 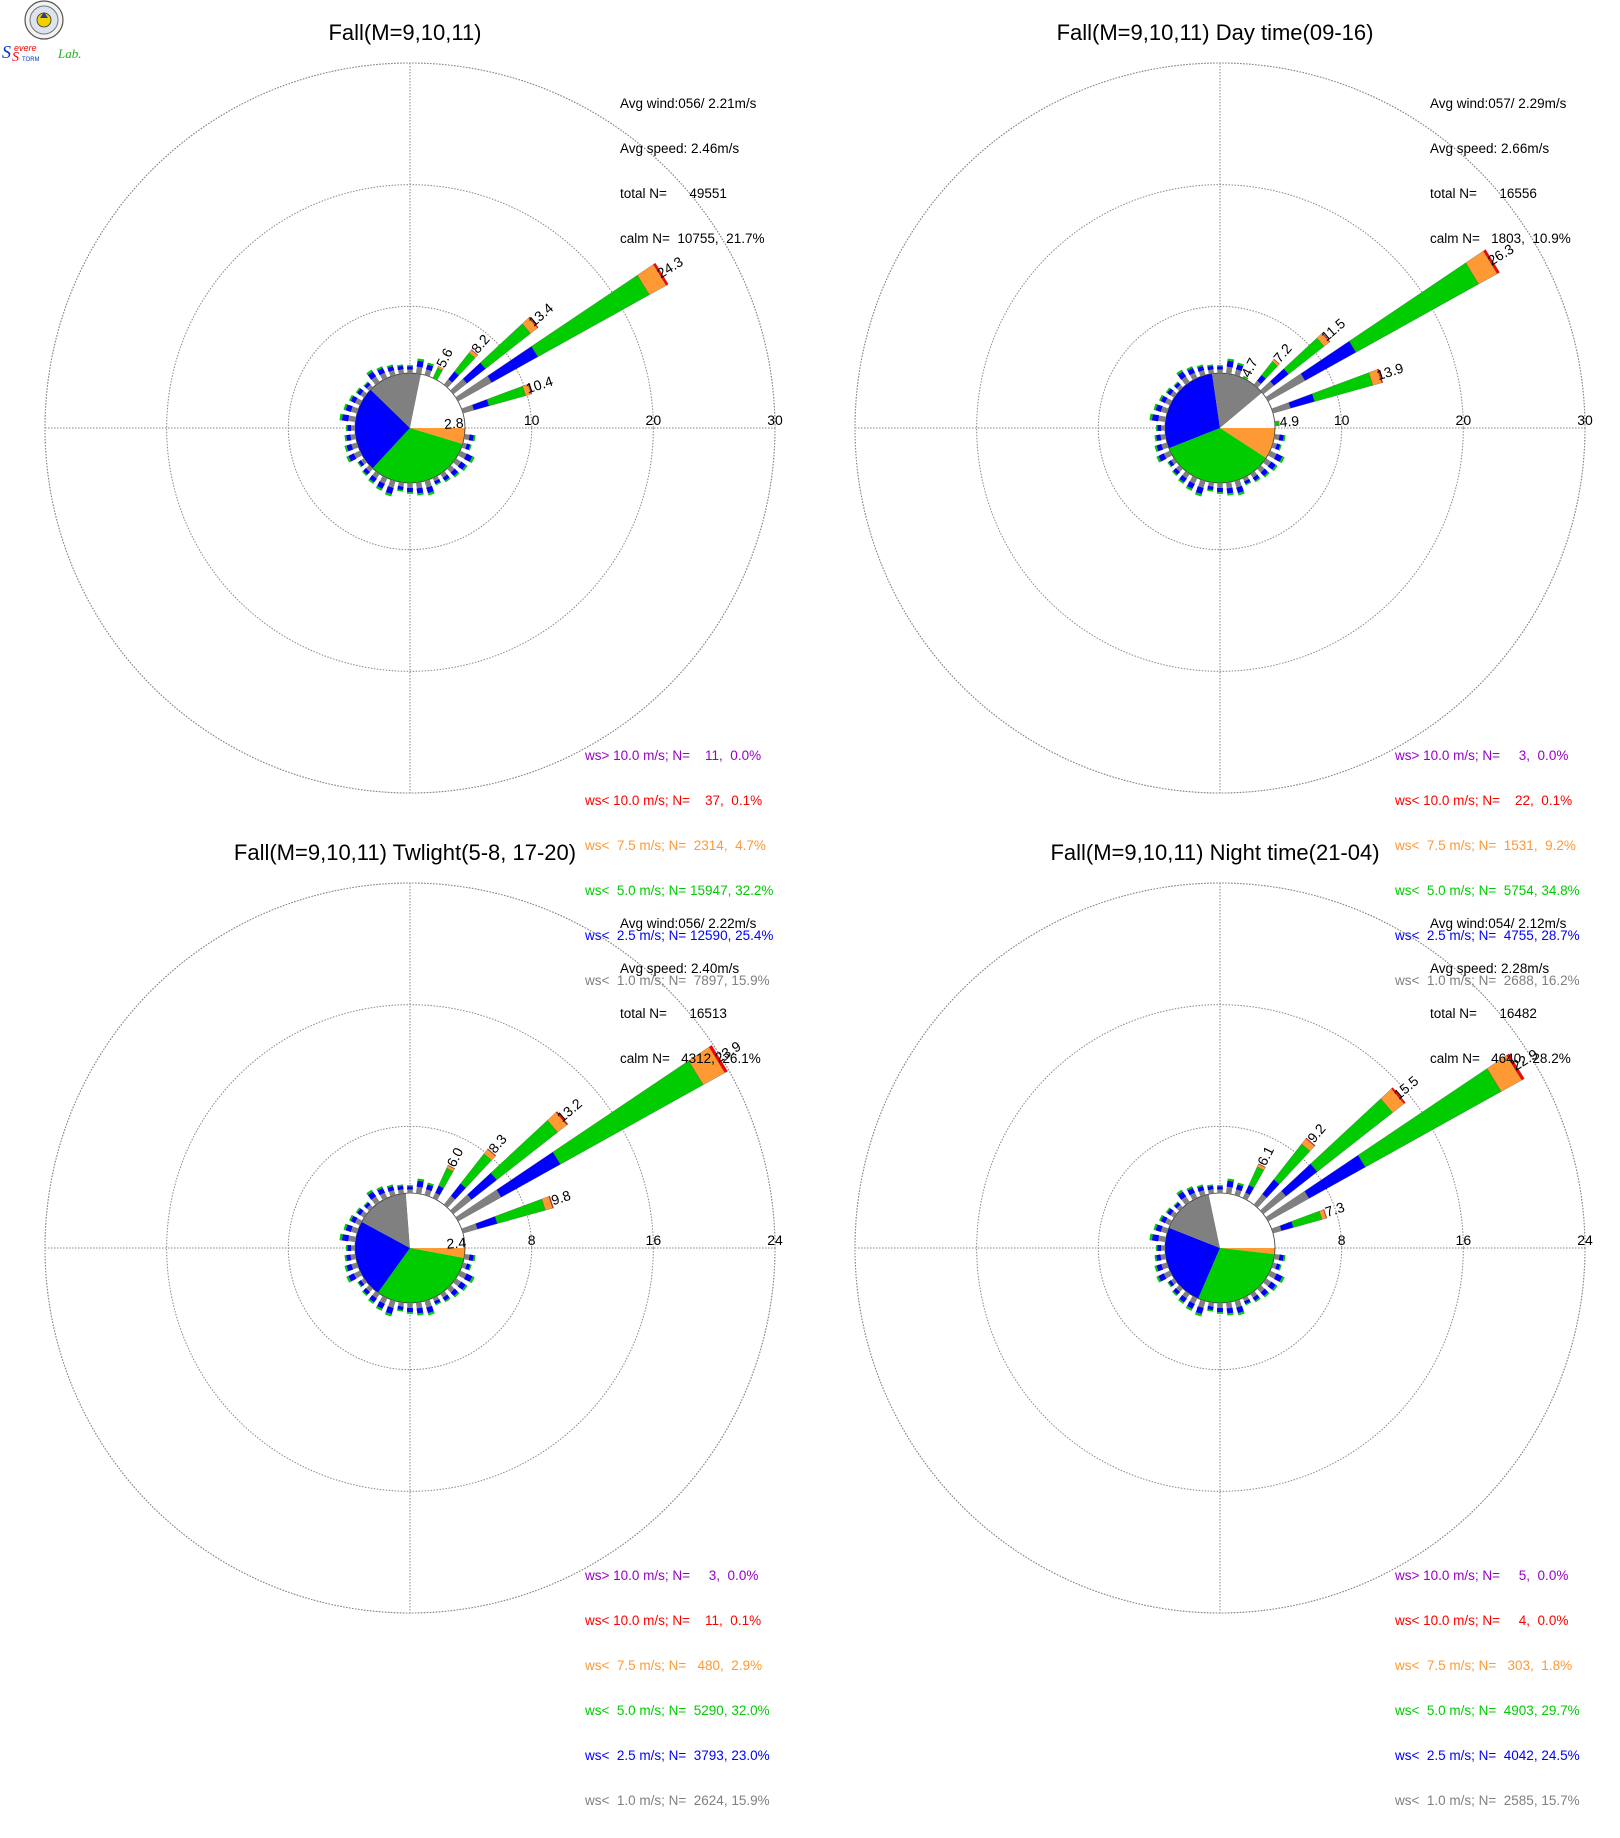 What do you see at coordinates (677, 1755) in the screenshot?
I see `legend-entry: ws< 2.5 m/s; N= 3793, 23.0%` at bounding box center [677, 1755].